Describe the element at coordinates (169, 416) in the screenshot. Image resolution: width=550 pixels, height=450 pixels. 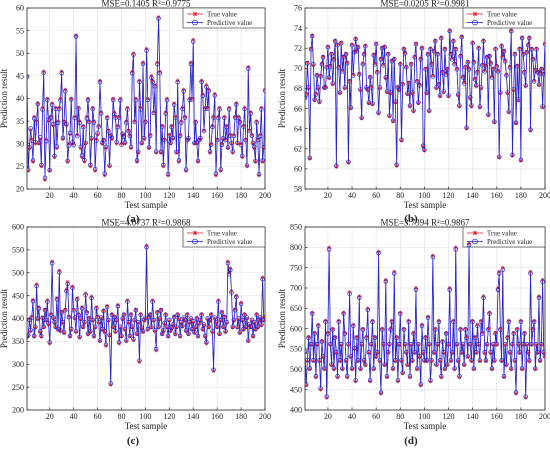
I see `x-tick-label: 120` at that location.